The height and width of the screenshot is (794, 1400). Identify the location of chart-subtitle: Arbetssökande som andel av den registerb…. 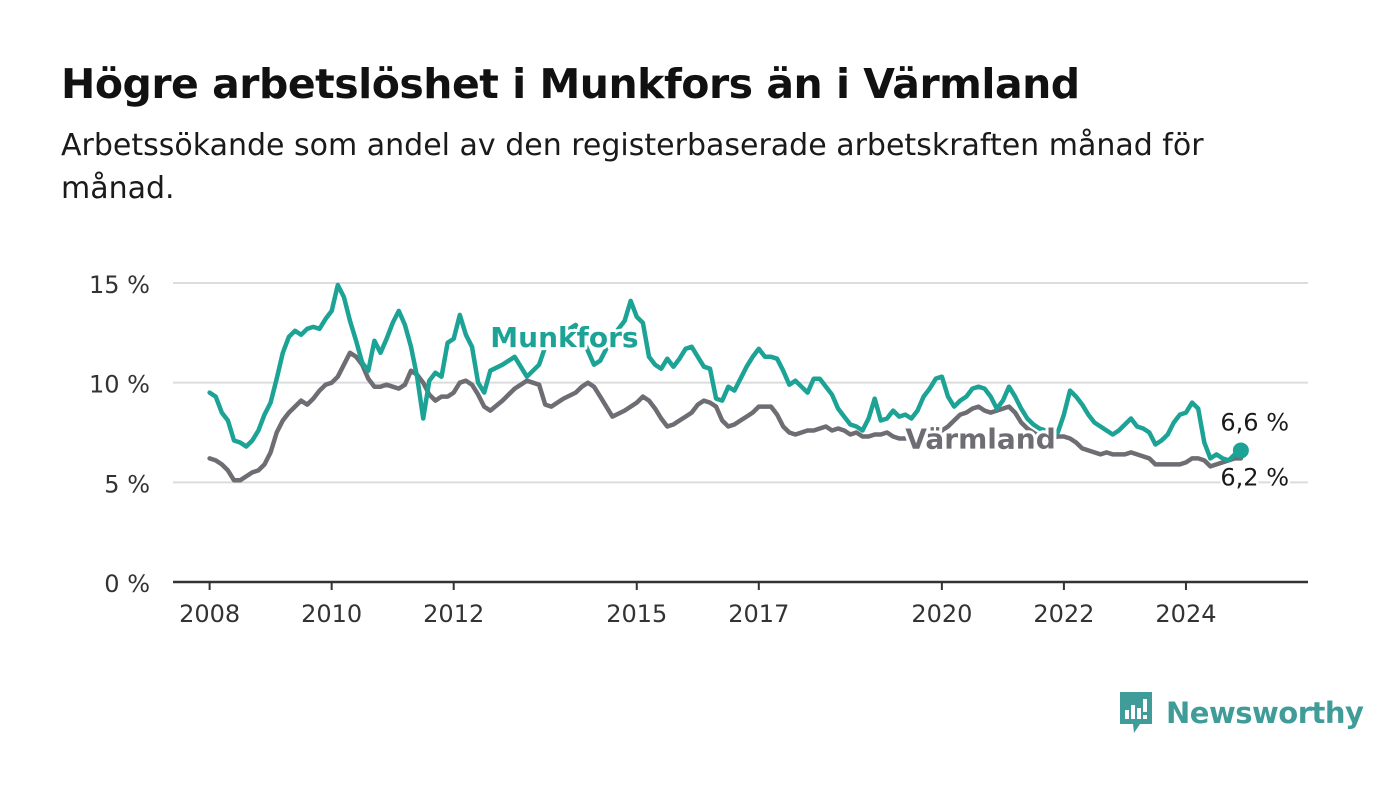
(632, 167).